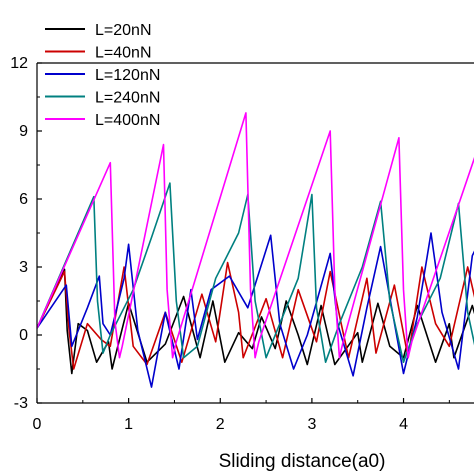  Describe the element at coordinates (23, 335) in the screenshot. I see `y-tick-label: 0` at that location.